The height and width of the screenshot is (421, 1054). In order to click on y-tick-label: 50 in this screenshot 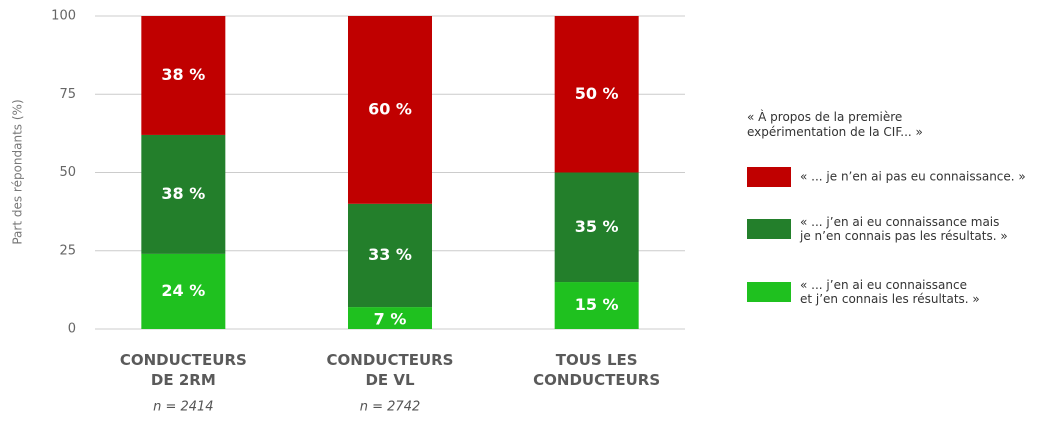, I will do `click(67, 172)`.